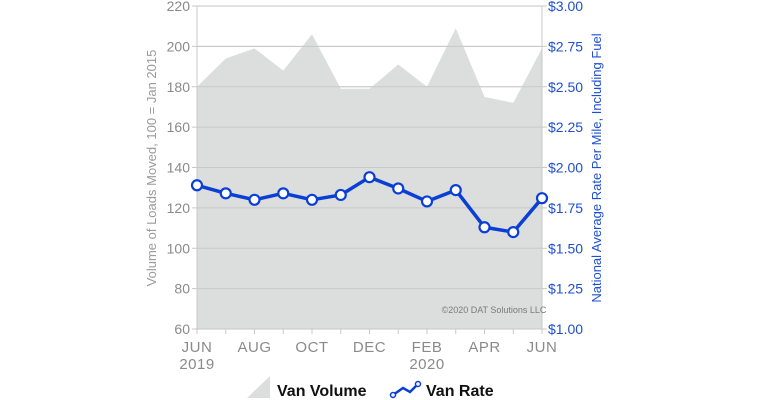  What do you see at coordinates (254, 347) in the screenshot?
I see `x-tick-label: AUG` at bounding box center [254, 347].